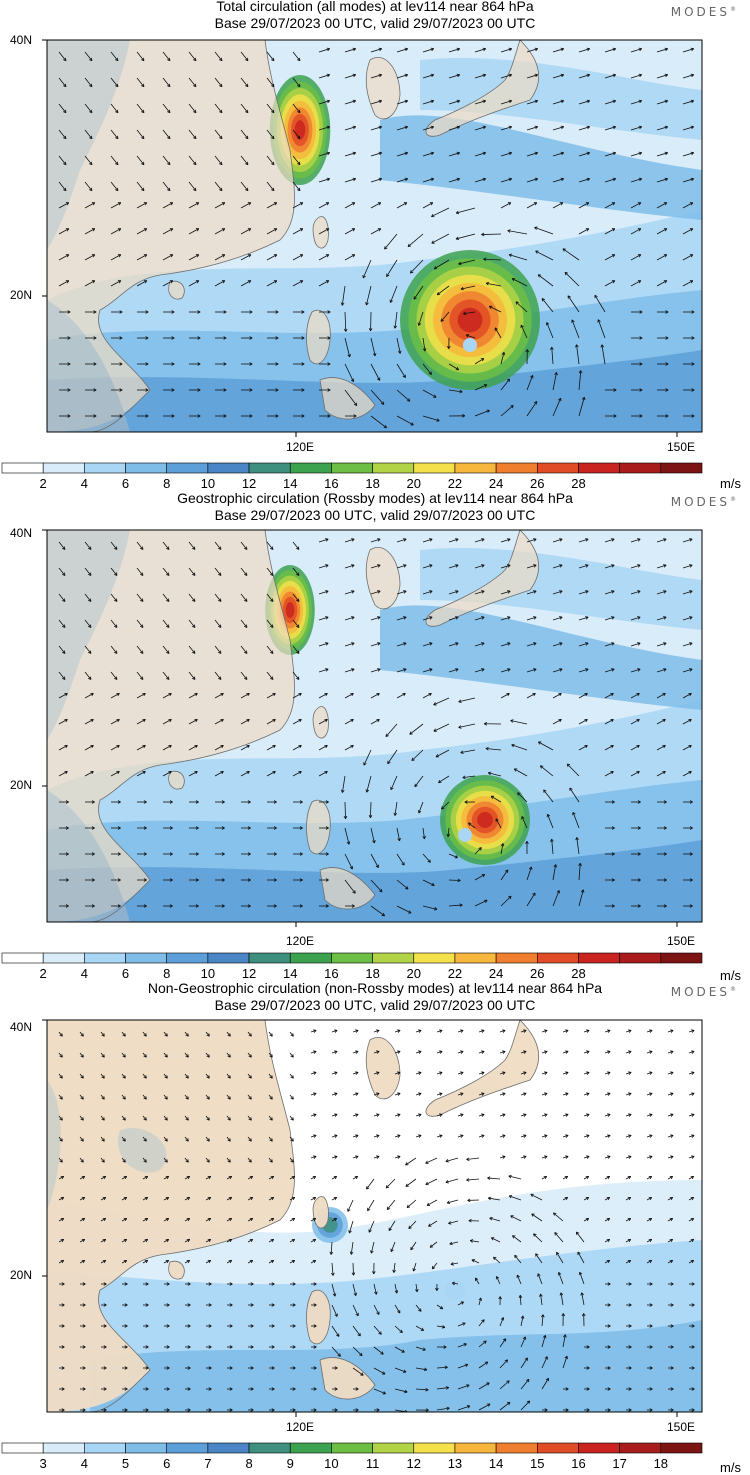  What do you see at coordinates (125, 1463) in the screenshot?
I see `colorbar-tick-label: 5` at bounding box center [125, 1463].